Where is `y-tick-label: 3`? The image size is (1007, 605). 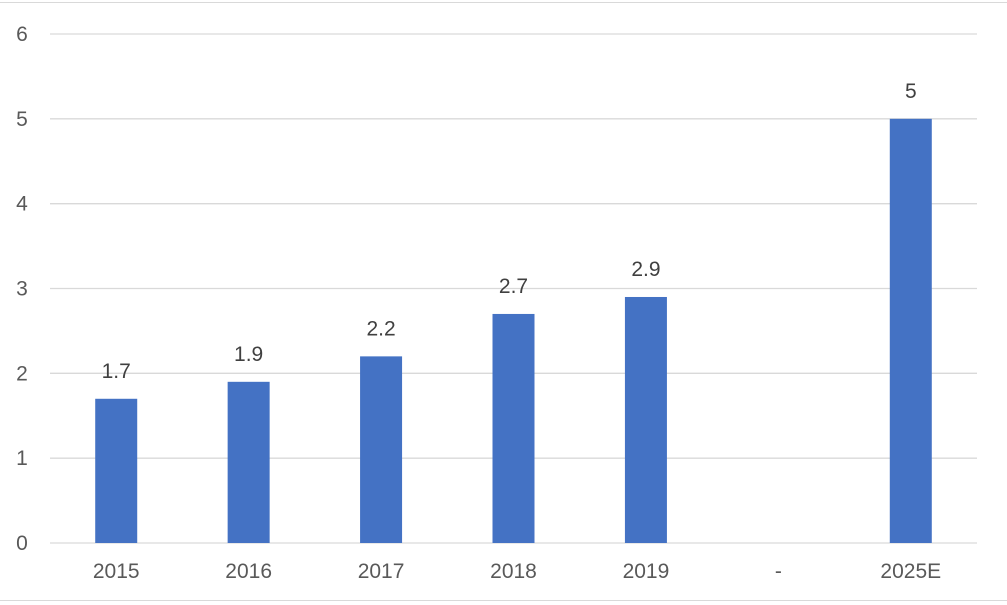
y-tick-label: 3 is located at coordinates (22, 289).